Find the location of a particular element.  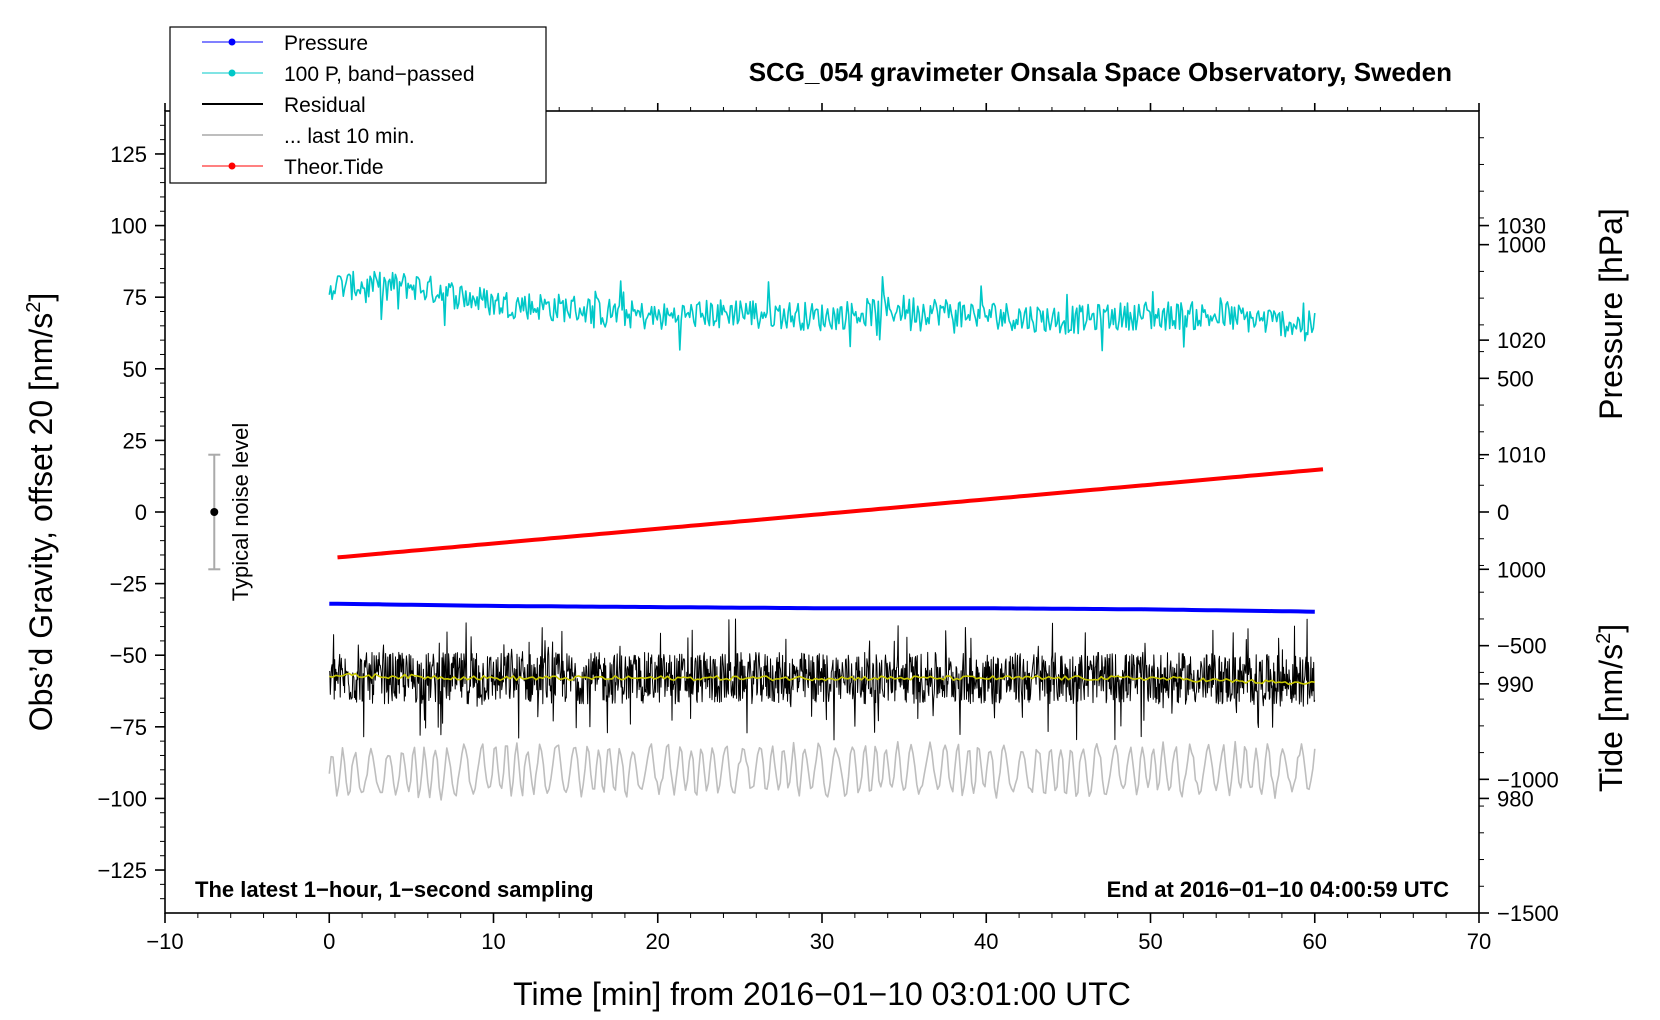

legend-label: ... last 10 min. is located at coordinates (349, 136).